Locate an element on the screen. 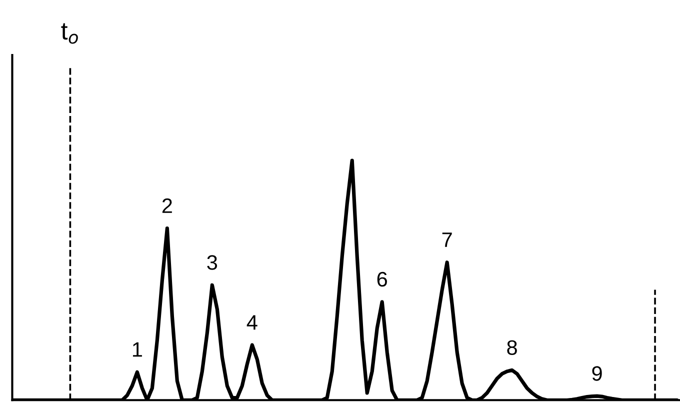  annotation: 4 is located at coordinates (252, 322).